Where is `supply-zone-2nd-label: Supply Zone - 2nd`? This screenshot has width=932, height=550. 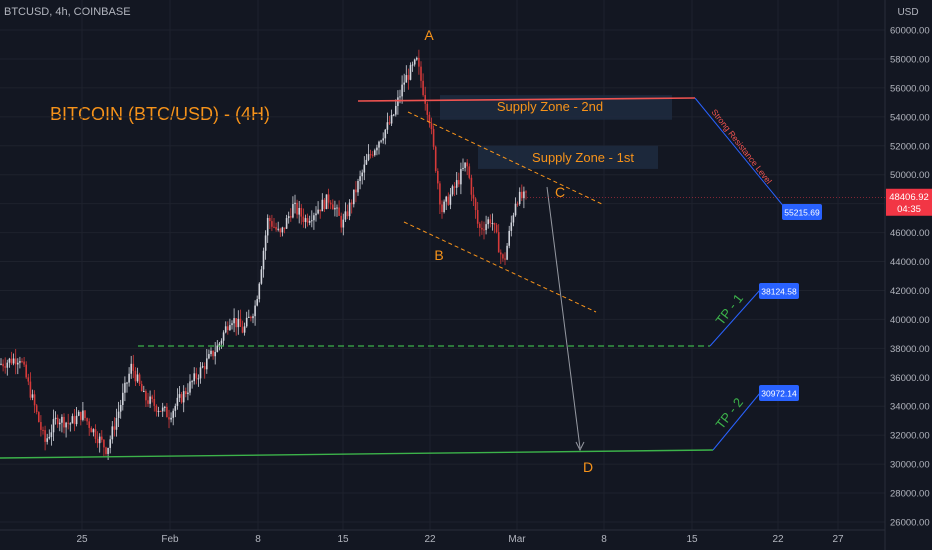
supply-zone-2nd-label: Supply Zone - 2nd is located at coordinates (550, 106).